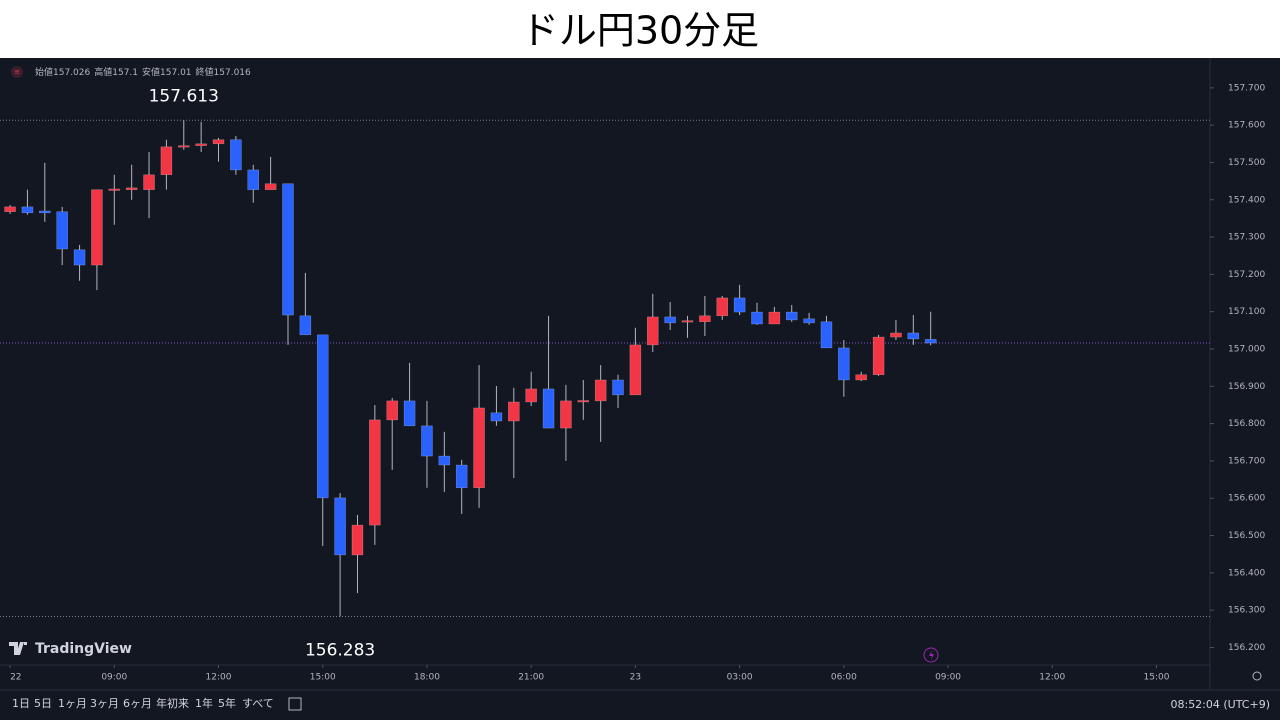 The width and height of the screenshot is (1280, 720). I want to click on period-button: 1年, so click(204, 703).